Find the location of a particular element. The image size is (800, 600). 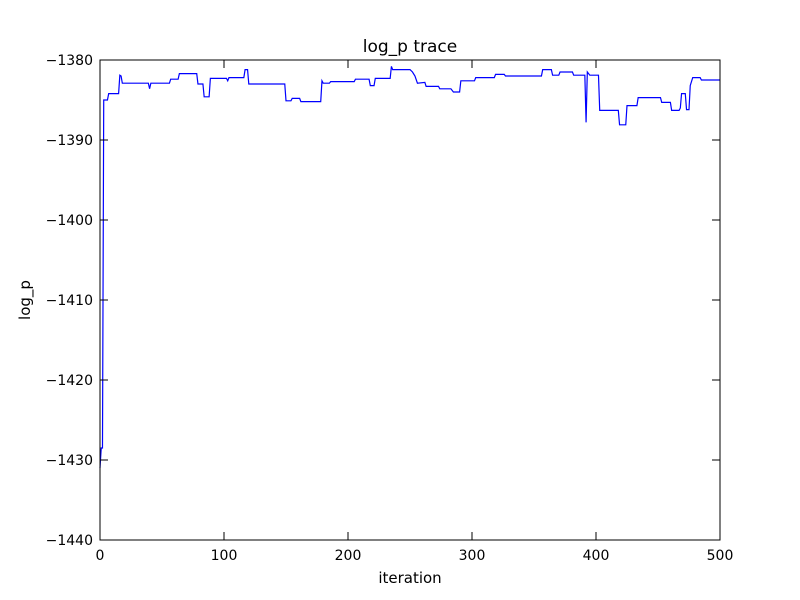

y-tick-label: −1420 is located at coordinates (69, 381).